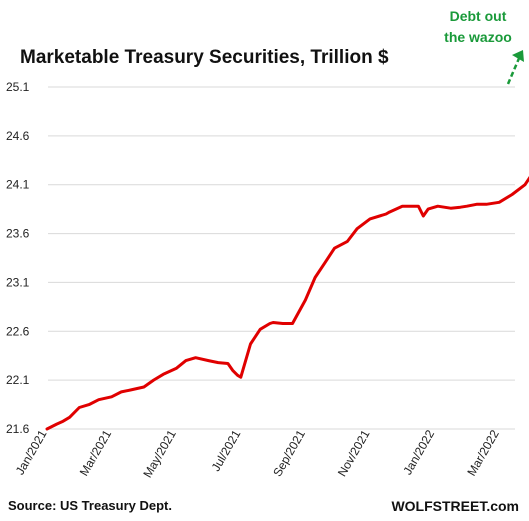 This screenshot has height=521, width=529. Describe the element at coordinates (90, 505) in the screenshot. I see `source-note: Source: US Treasury Dept.` at that location.